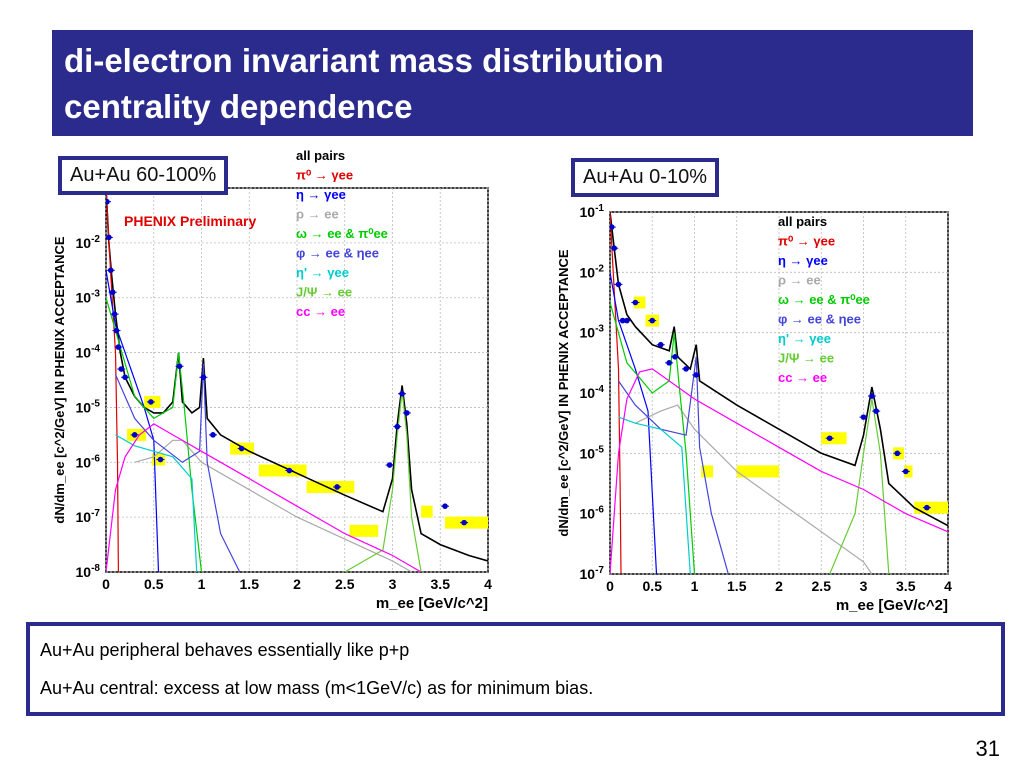 The height and width of the screenshot is (768, 1024). What do you see at coordinates (754, 489) in the screenshot?
I see `series-line-rho` at bounding box center [754, 489].